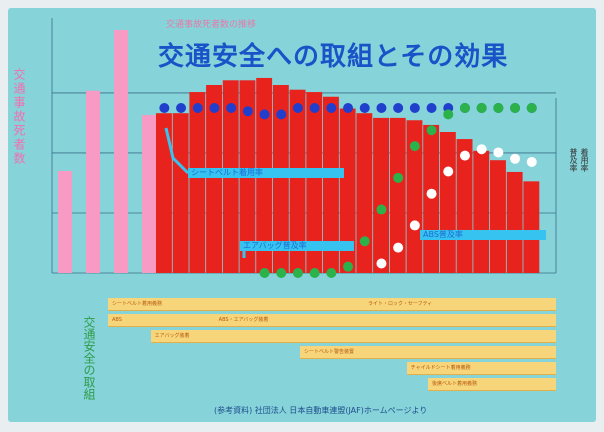 This screenshot has width=604, height=432. I want to click on timeline-label: 後席ベルト着用義務, so click(455, 384).